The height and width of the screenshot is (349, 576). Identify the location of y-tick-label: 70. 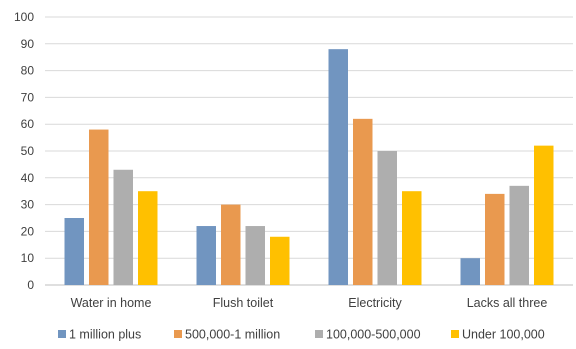
(28, 97).